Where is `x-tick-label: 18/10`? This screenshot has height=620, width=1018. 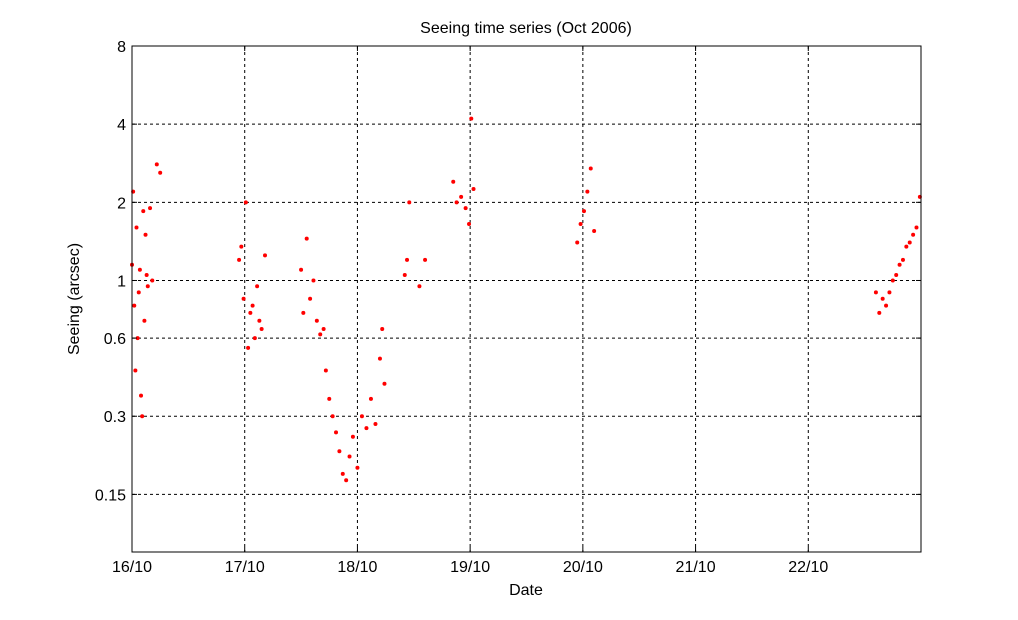
x-tick-label: 18/10 is located at coordinates (357, 567).